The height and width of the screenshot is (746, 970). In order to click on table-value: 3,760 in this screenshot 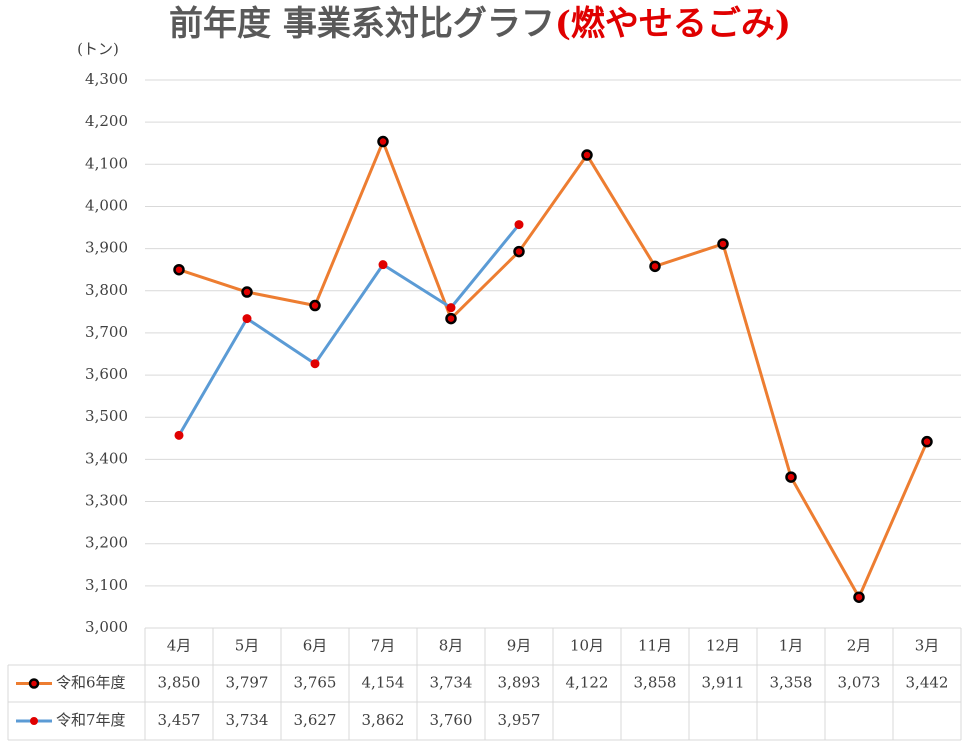, I will do `click(451, 720)`.